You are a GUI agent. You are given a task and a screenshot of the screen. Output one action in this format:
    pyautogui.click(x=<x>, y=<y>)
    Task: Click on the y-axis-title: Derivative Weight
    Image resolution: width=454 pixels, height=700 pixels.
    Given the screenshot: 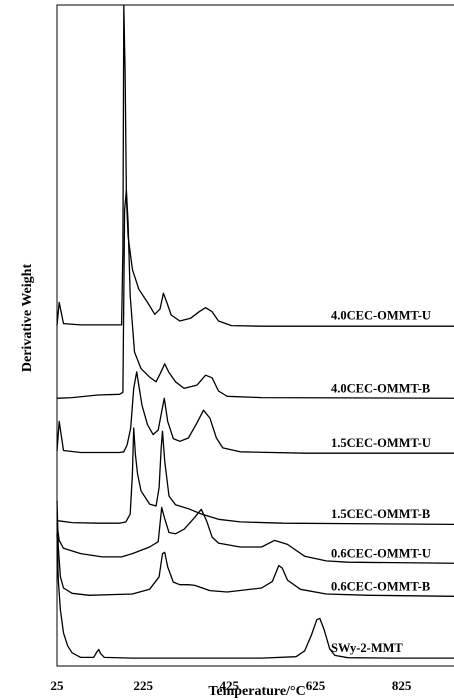 What is the action you would take?
    pyautogui.click(x=27, y=318)
    